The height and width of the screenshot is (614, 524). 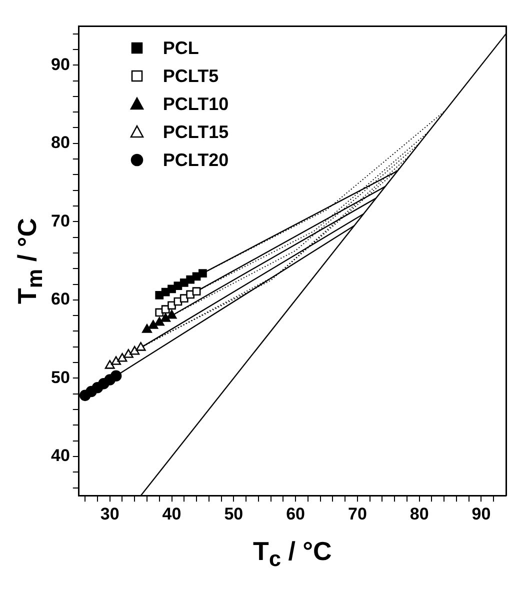 I want to click on legend-label: PCLT15, so click(x=195, y=132).